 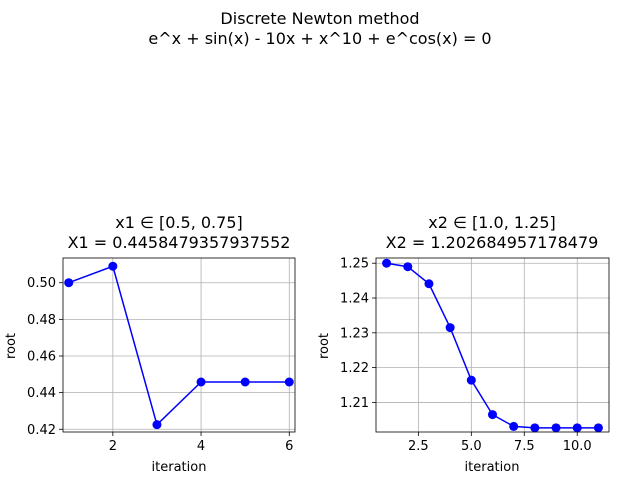 I want to click on subplot-title-x2-line1: x2 ∈ [1.0, 1.25], so click(x=491, y=222).